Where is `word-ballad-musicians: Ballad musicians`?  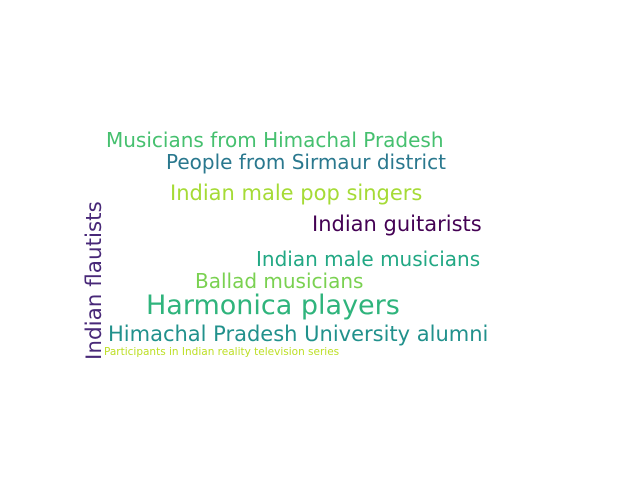 word-ballad-musicians: Ballad musicians is located at coordinates (279, 281).